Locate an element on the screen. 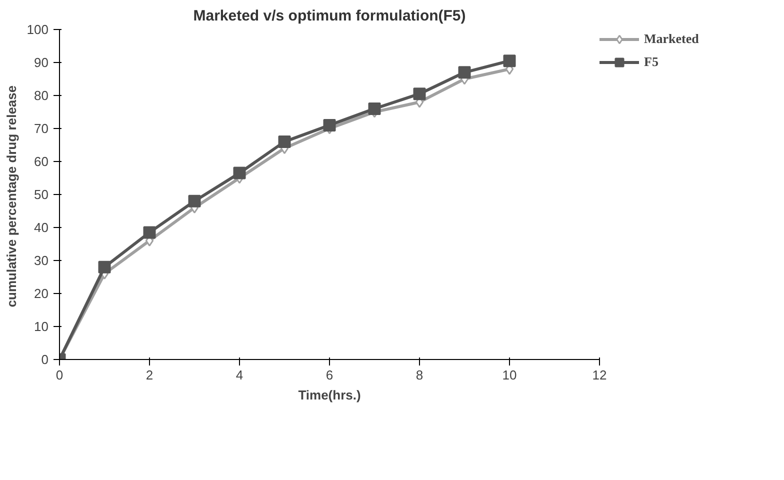 The height and width of the screenshot is (480, 784). y-tick-label: 60 is located at coordinates (41, 161).